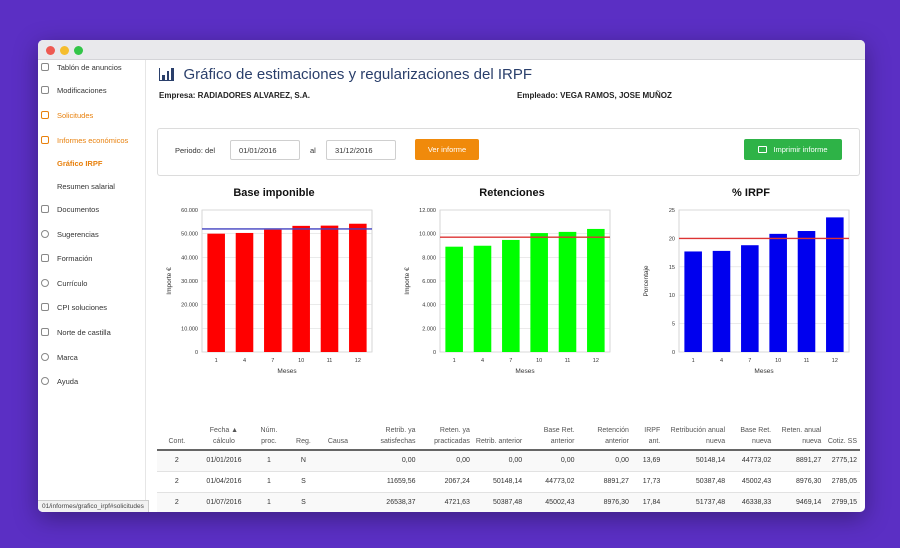 The image size is (900, 548). What do you see at coordinates (224, 428) in the screenshot?
I see `table-header-cell: Fecha ▲ cálculo` at bounding box center [224, 428].